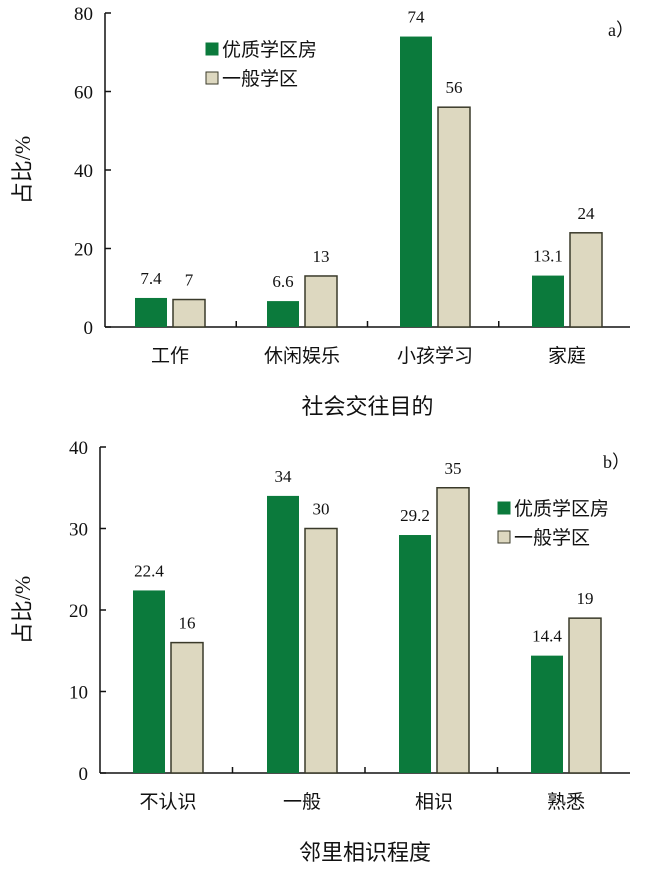  I want to click on panel-label: a）, so click(621, 30).